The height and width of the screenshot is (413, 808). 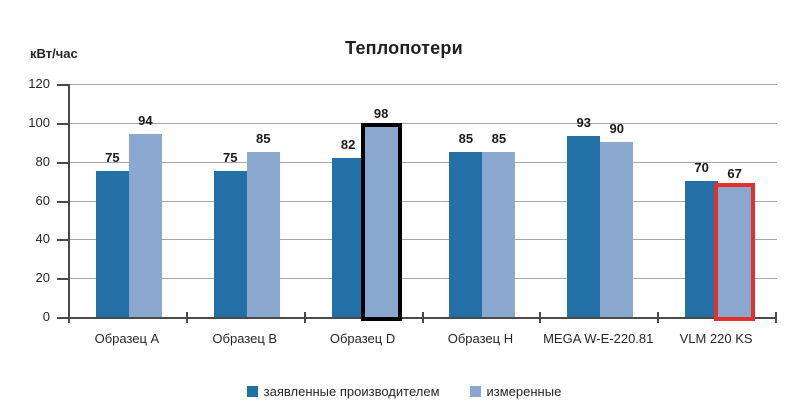 I want to click on bar-value-label: 94, so click(x=145, y=121).